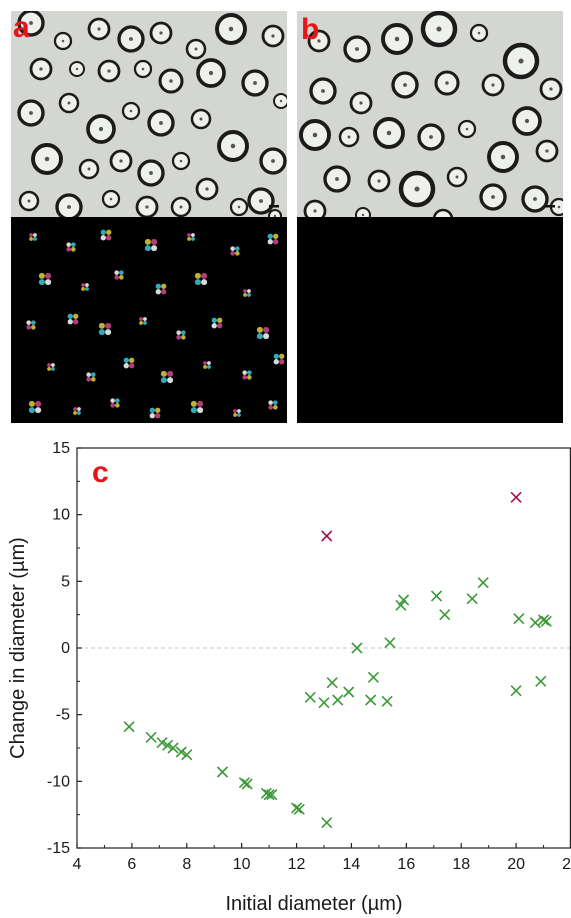 The width and height of the screenshot is (571, 918). What do you see at coordinates (100, 472) in the screenshot?
I see `panel-c-label: c` at bounding box center [100, 472].